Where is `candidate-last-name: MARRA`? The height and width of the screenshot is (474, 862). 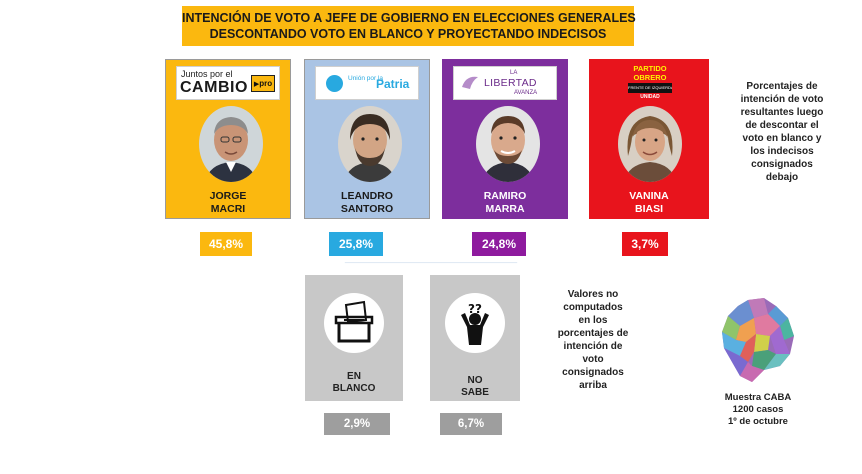 candidate-last-name: MARRA is located at coordinates (505, 209).